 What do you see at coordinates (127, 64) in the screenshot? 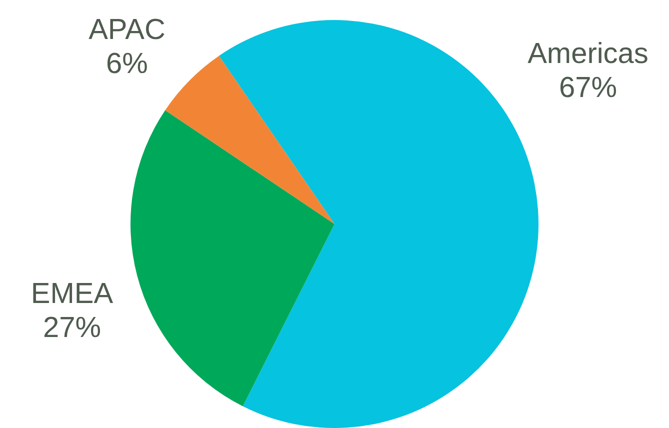
I see `data-label: 6%` at bounding box center [127, 64].